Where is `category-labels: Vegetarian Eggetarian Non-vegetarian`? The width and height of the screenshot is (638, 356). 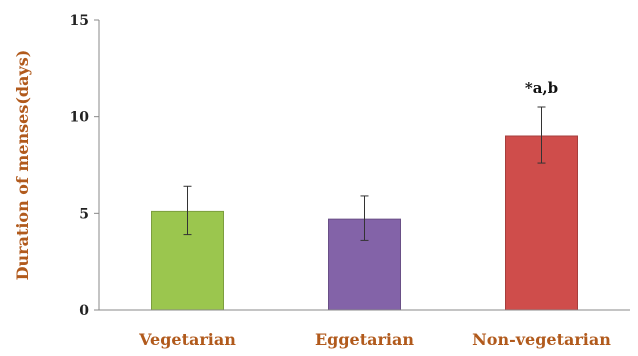
category-labels: Vegetarian Eggetarian Non-vegetarian is located at coordinates (374, 339).